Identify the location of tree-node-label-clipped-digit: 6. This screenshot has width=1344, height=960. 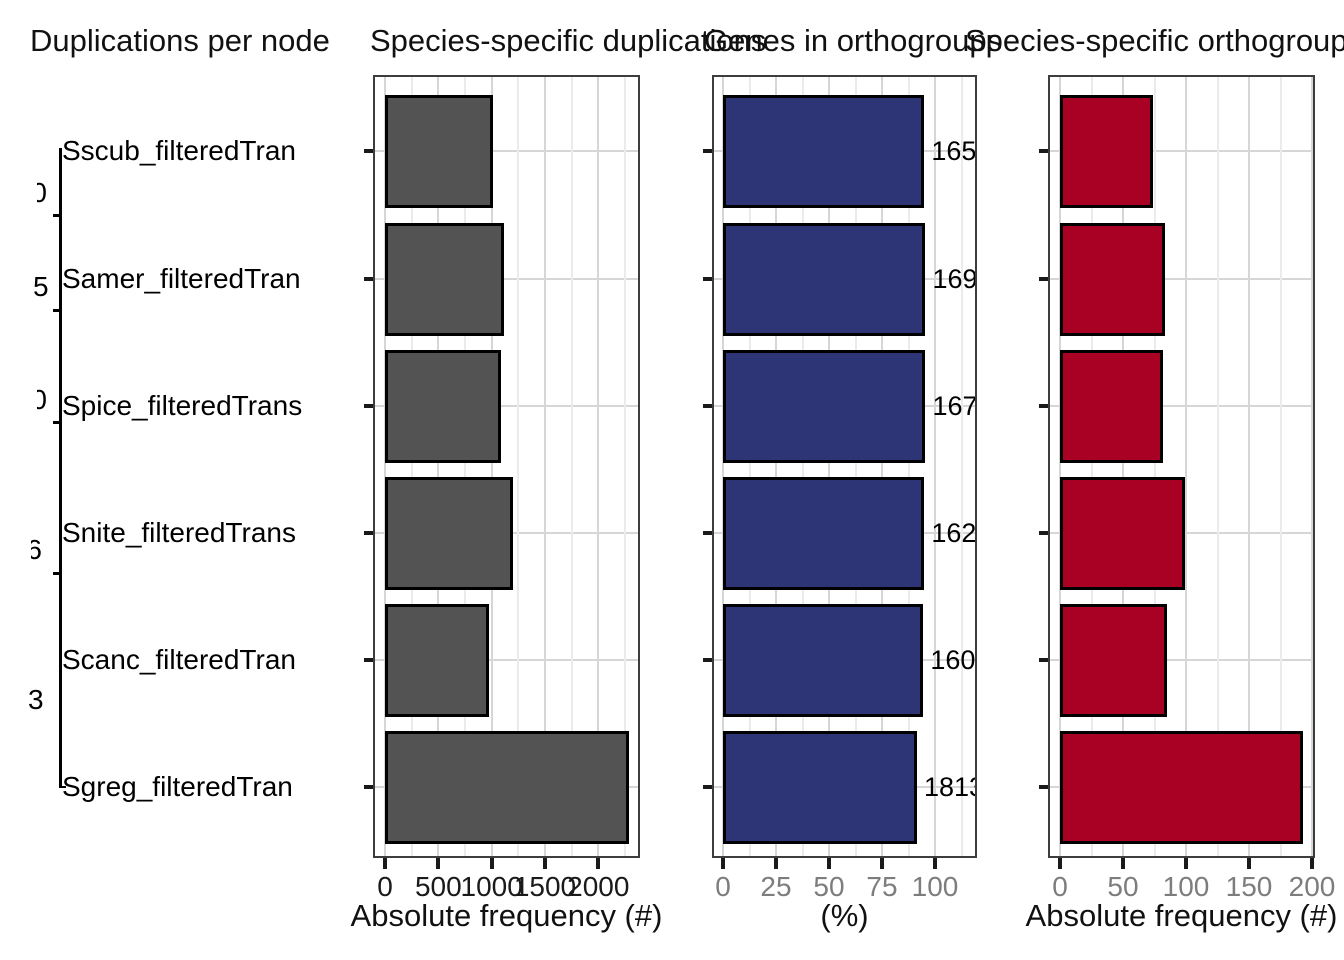
(36, 549).